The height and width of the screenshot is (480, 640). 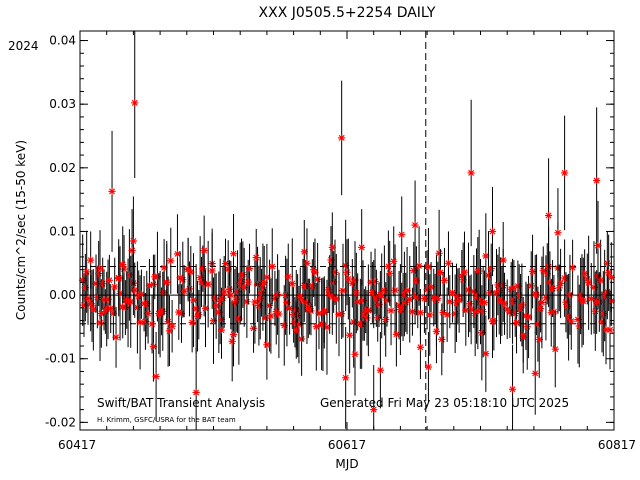 I want to click on footer-generated-text: Generated Fri May 23 05:18:10 UTC 2025, so click(x=444, y=403).